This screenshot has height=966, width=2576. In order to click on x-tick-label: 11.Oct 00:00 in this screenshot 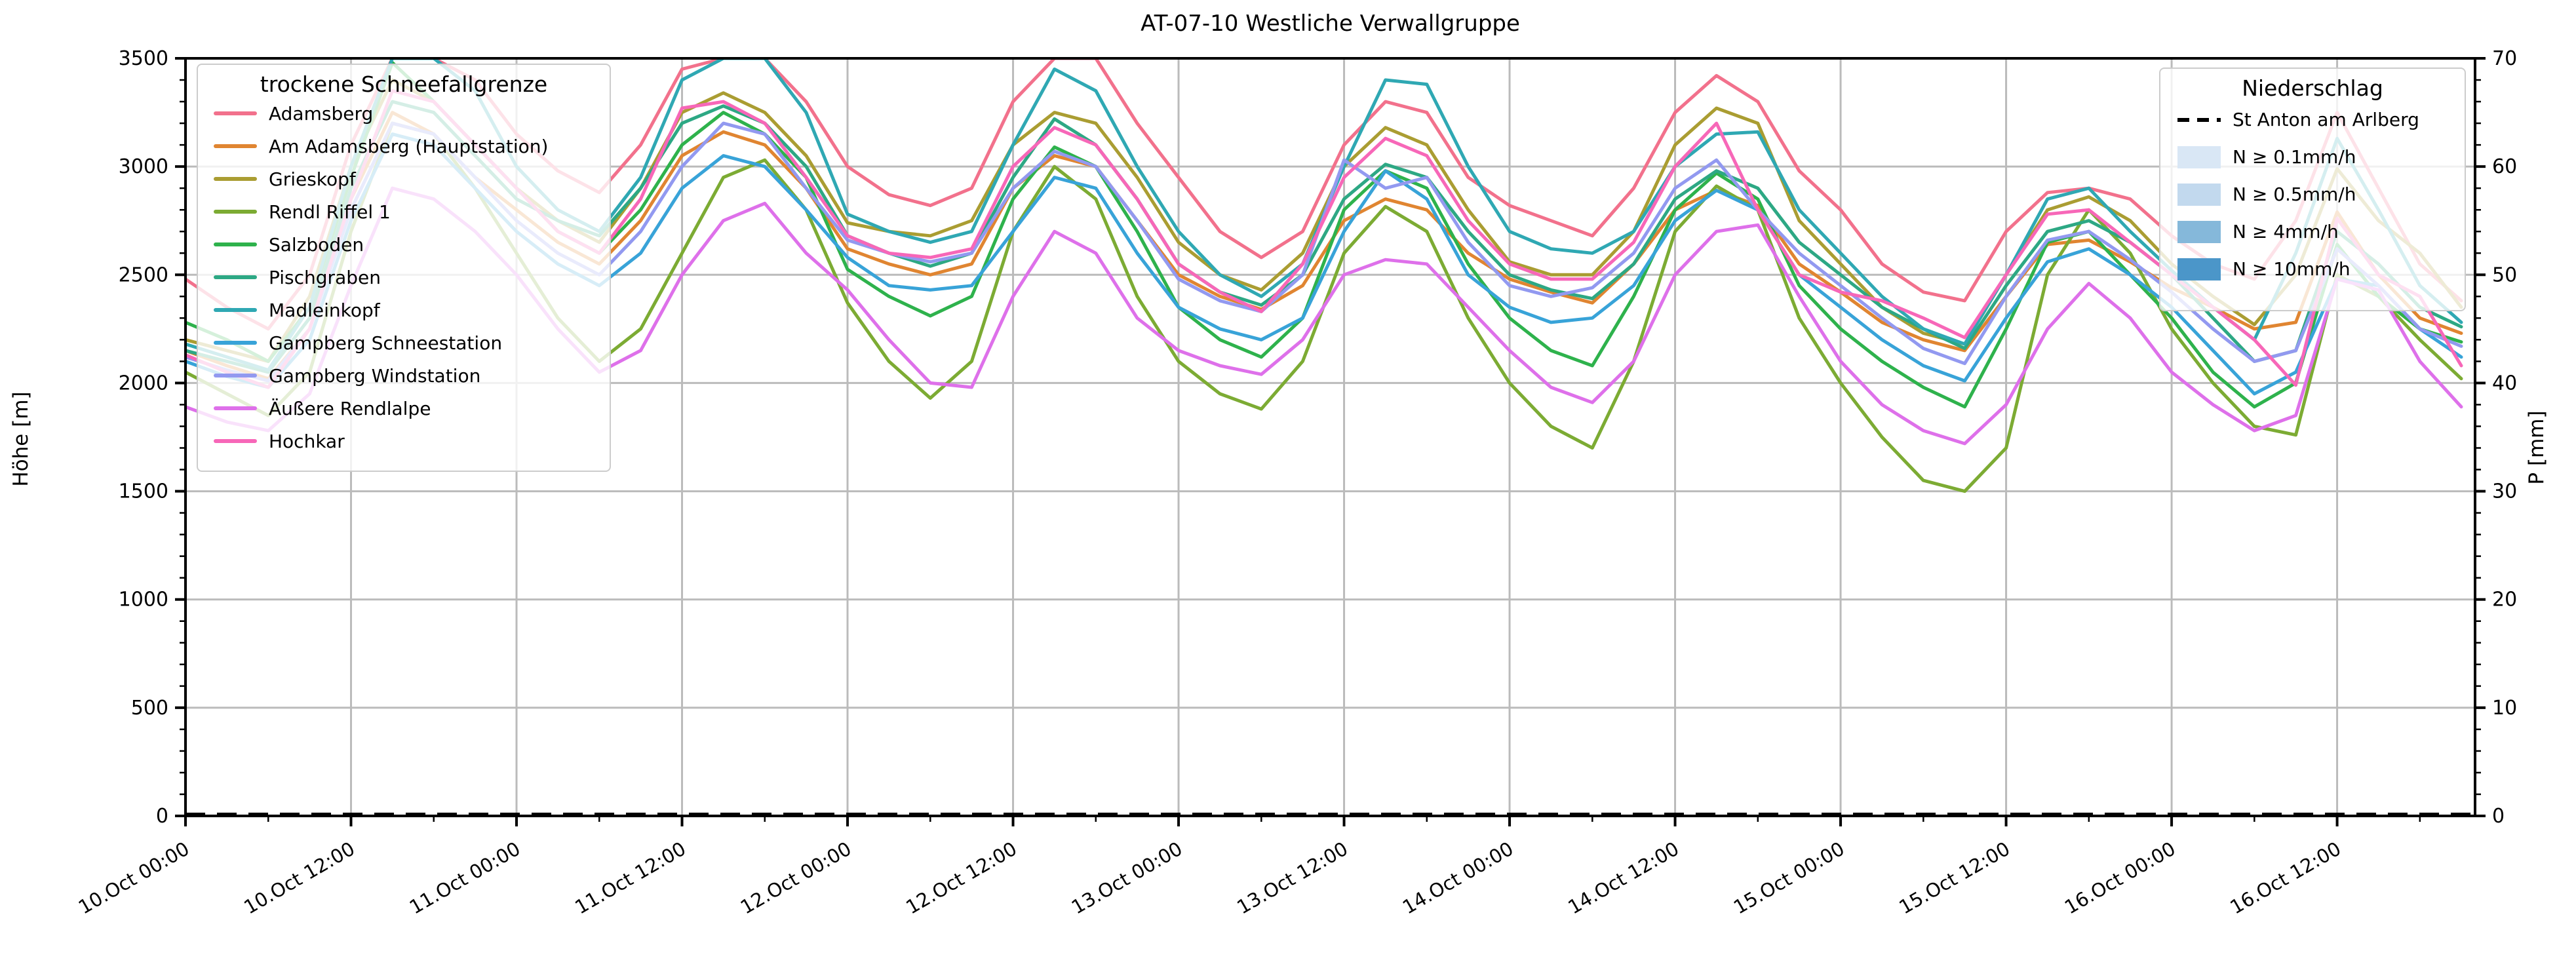, I will do `click(465, 878)`.